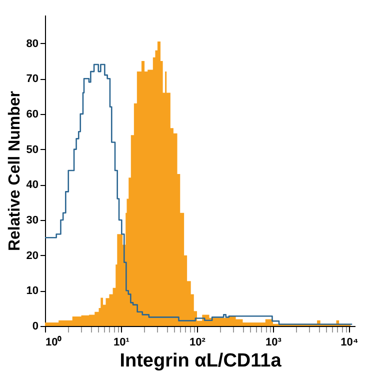 Image resolution: width=375 pixels, height=375 pixels. I want to click on y-axis-title: Relative Cell Number, so click(15, 171).